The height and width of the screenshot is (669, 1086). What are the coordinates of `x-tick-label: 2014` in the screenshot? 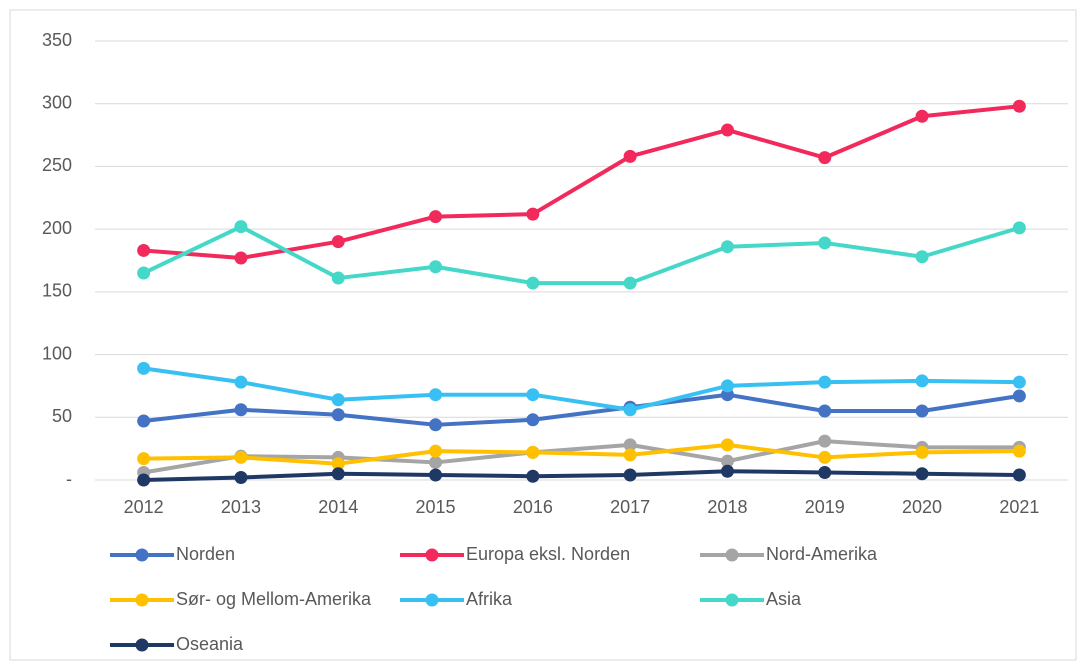 It's located at (338, 507).